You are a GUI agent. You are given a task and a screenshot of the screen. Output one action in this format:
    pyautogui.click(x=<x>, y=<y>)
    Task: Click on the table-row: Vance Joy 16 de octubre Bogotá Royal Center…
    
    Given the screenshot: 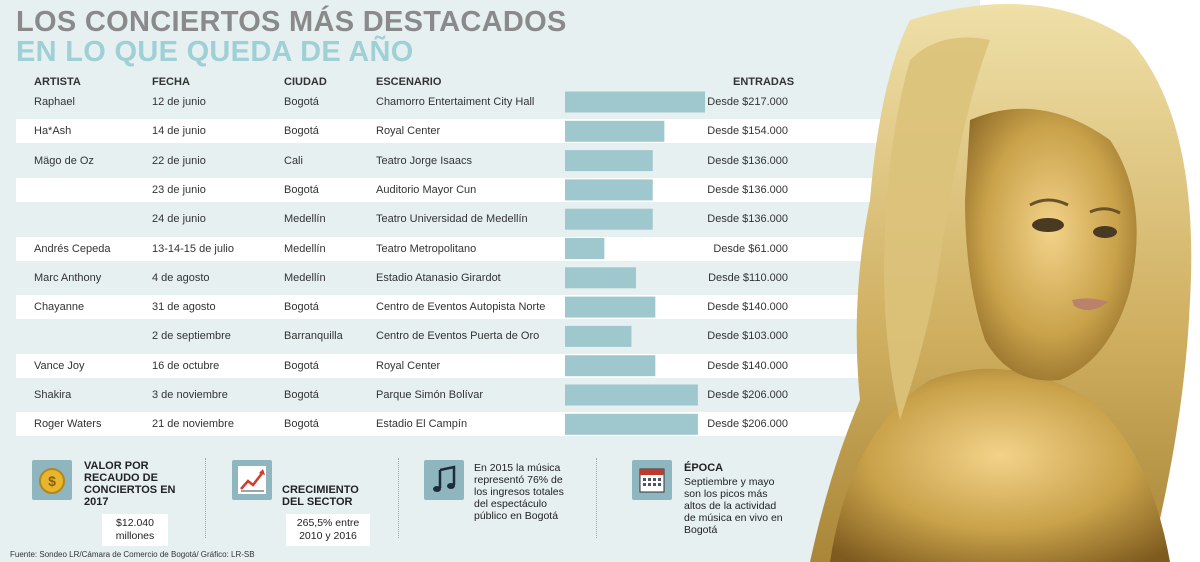 What is the action you would take?
    pyautogui.click(x=448, y=365)
    